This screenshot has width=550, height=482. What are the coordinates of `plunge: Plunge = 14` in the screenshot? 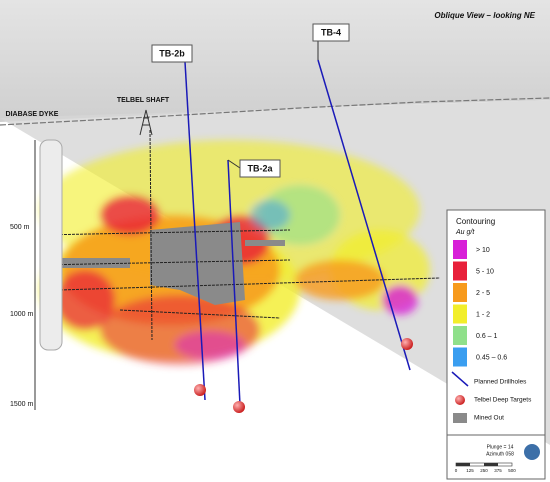 It's located at (500, 447).